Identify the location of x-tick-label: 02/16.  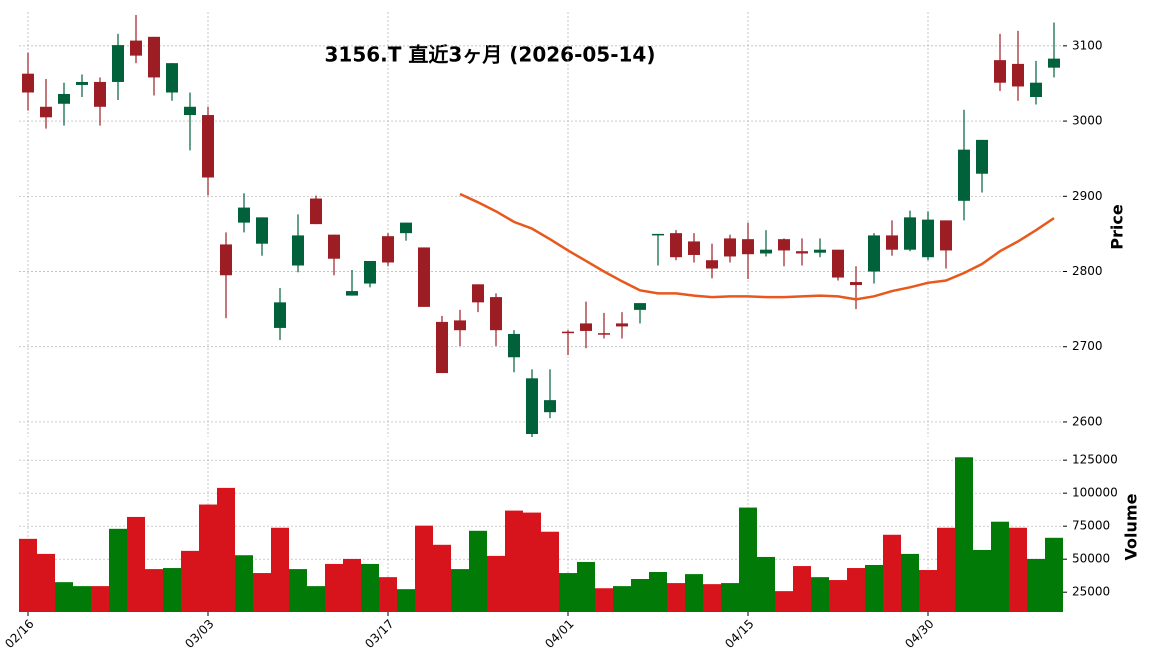
(19, 634).